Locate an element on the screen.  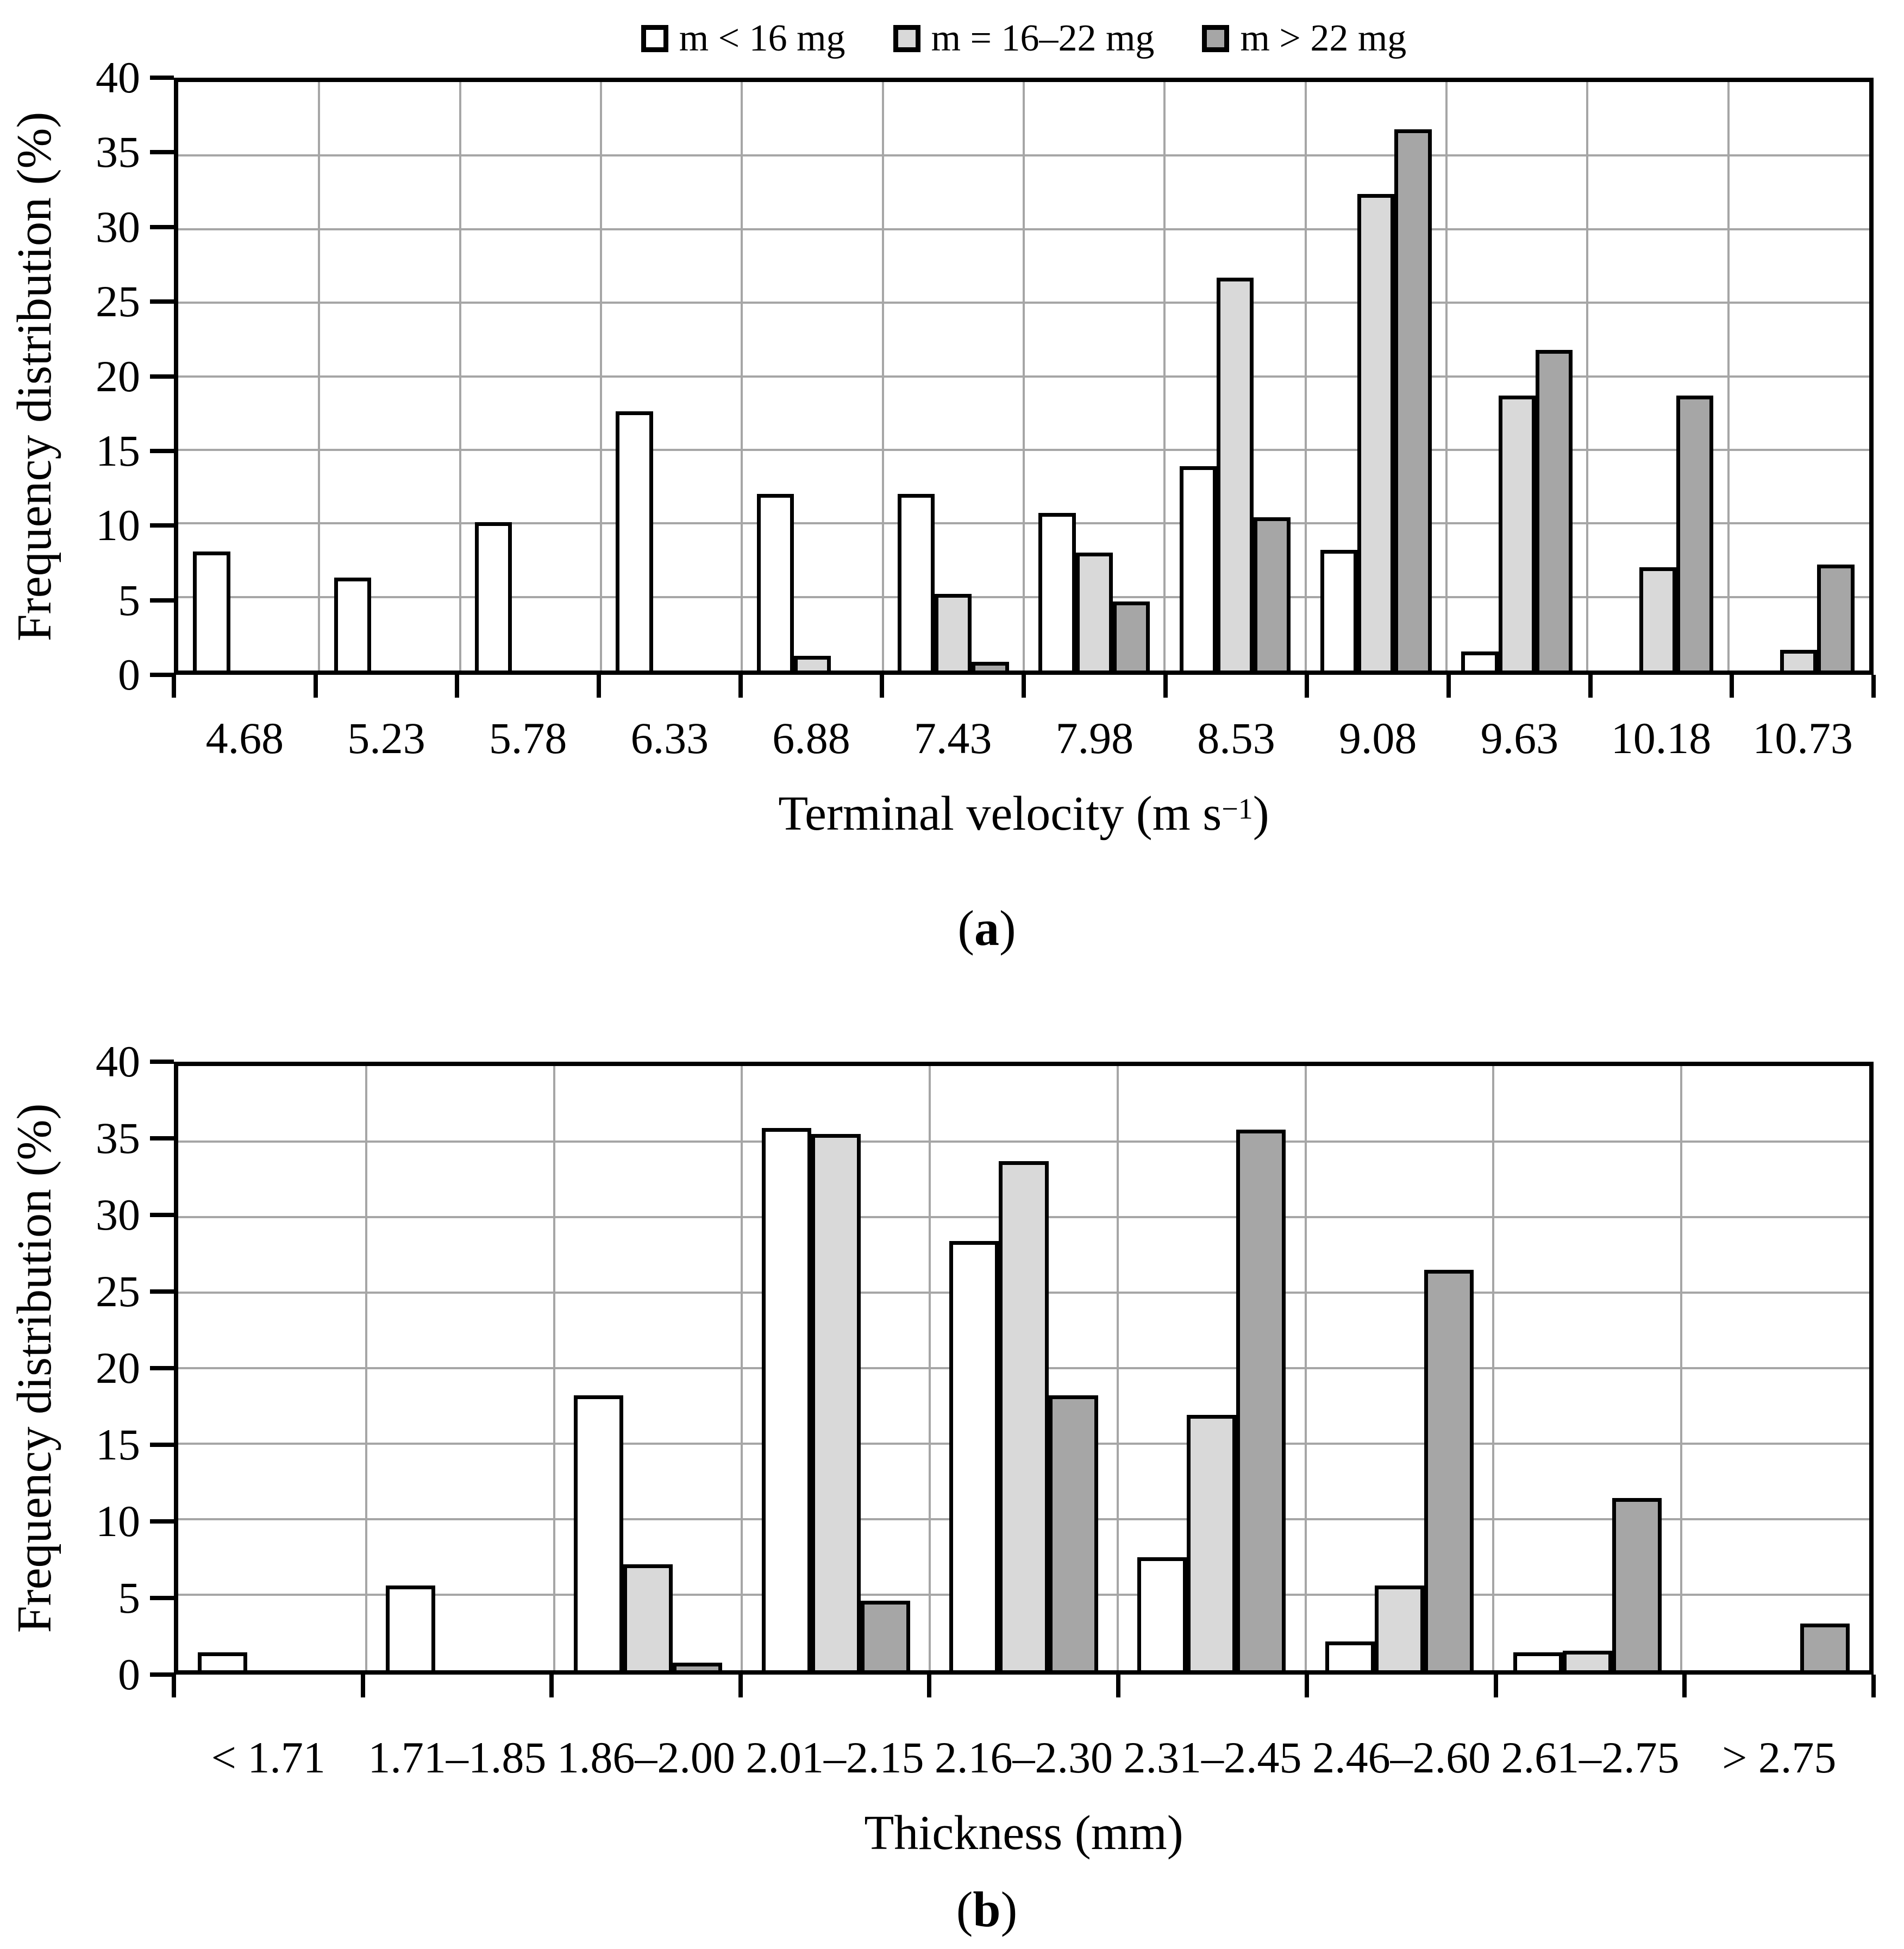
x-tick-label: < 1.71 is located at coordinates (268, 1757).